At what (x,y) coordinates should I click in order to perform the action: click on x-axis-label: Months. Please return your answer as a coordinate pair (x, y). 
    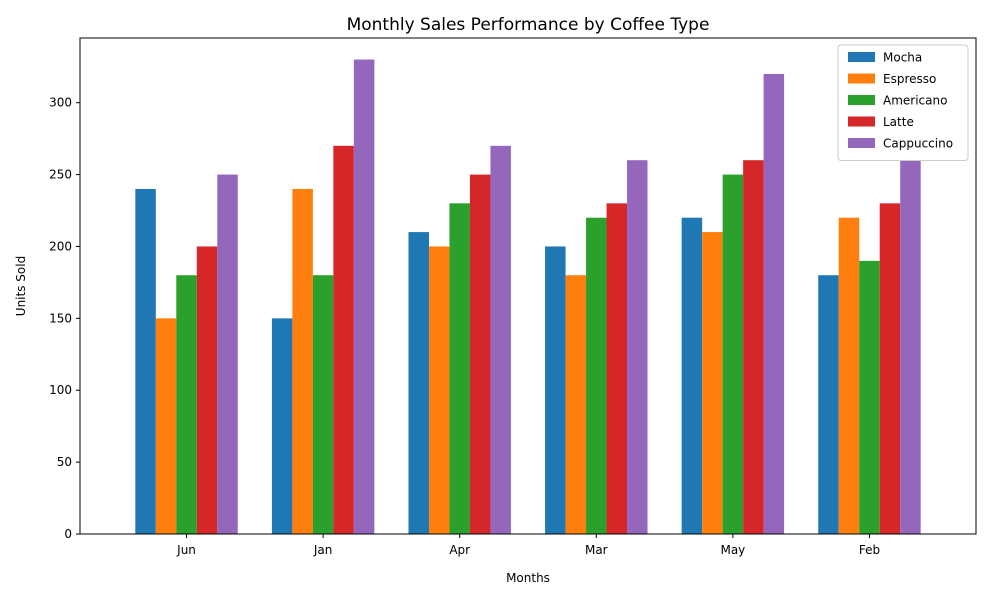
    Looking at the image, I should click on (528, 578).